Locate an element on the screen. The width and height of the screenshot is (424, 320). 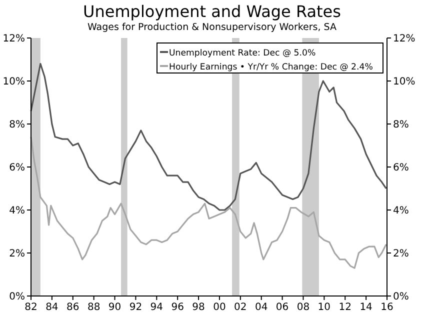
x-tick-label: 94 is located at coordinates (157, 307).